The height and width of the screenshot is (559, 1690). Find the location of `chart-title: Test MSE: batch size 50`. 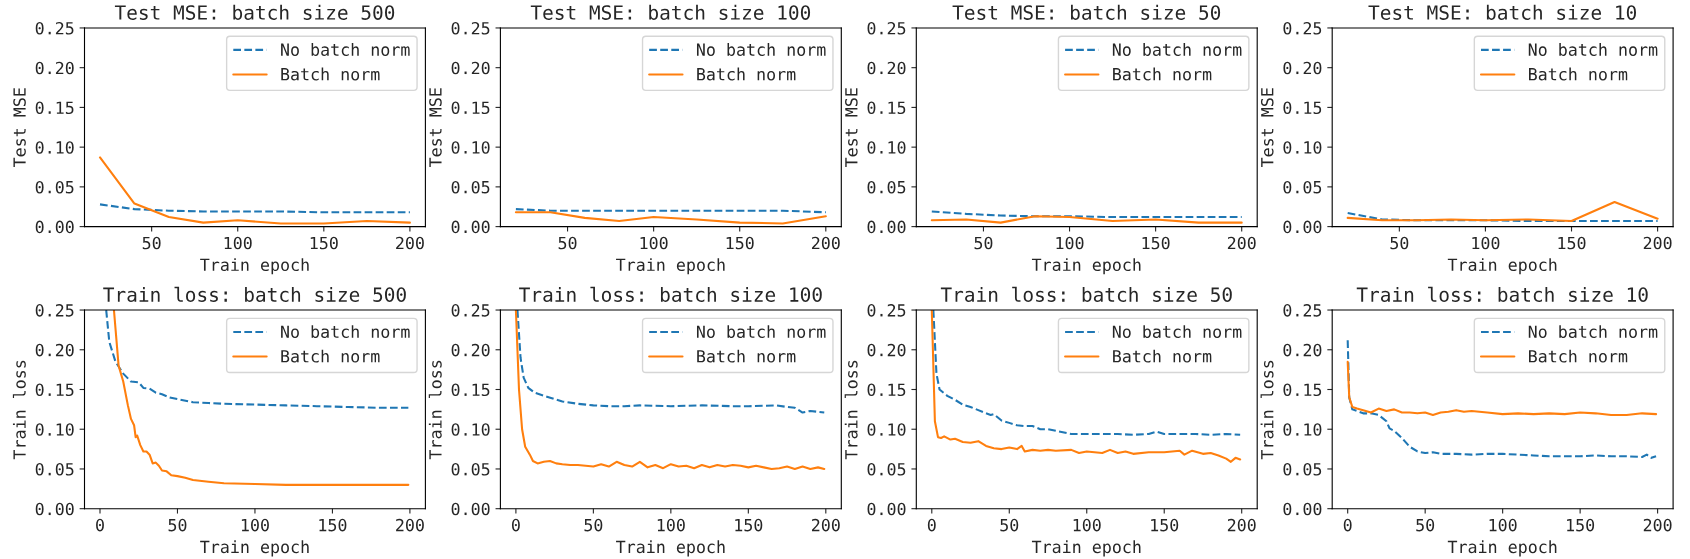

chart-title: Test MSE: batch size 50 is located at coordinates (1086, 12).